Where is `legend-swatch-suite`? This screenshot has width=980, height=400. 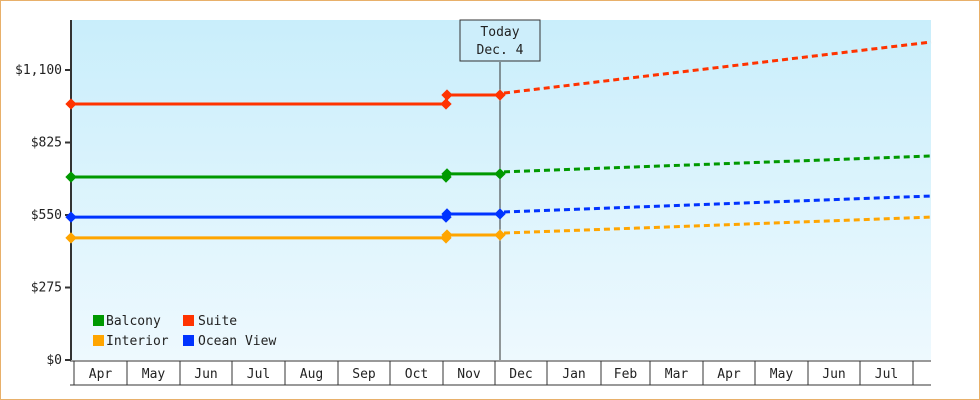
legend-swatch-suite is located at coordinates (188, 320).